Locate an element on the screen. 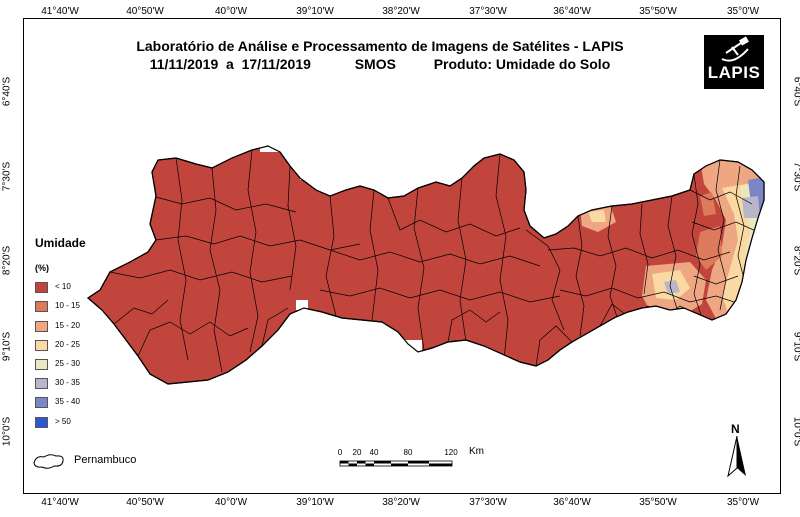 The image size is (800, 517). scale-label: 120 is located at coordinates (451, 452).